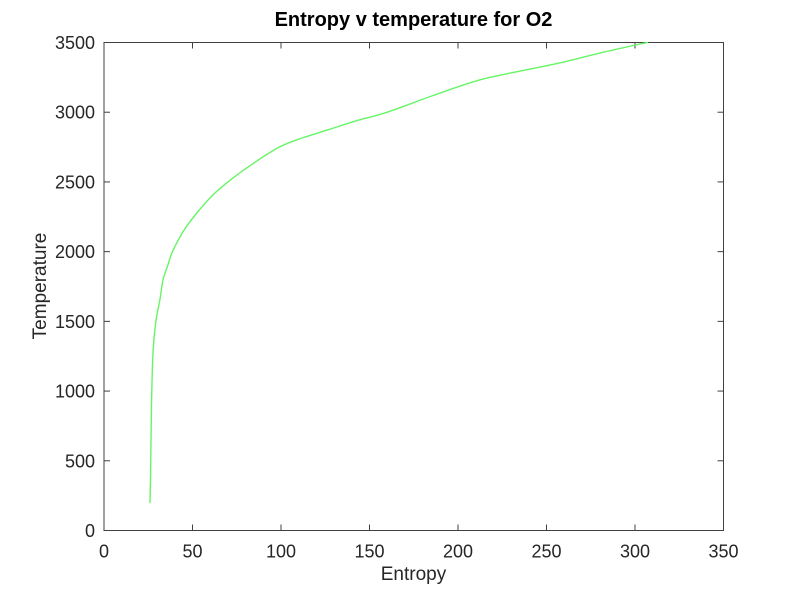  What do you see at coordinates (414, 574) in the screenshot?
I see `x-axis-label: Entropy` at bounding box center [414, 574].